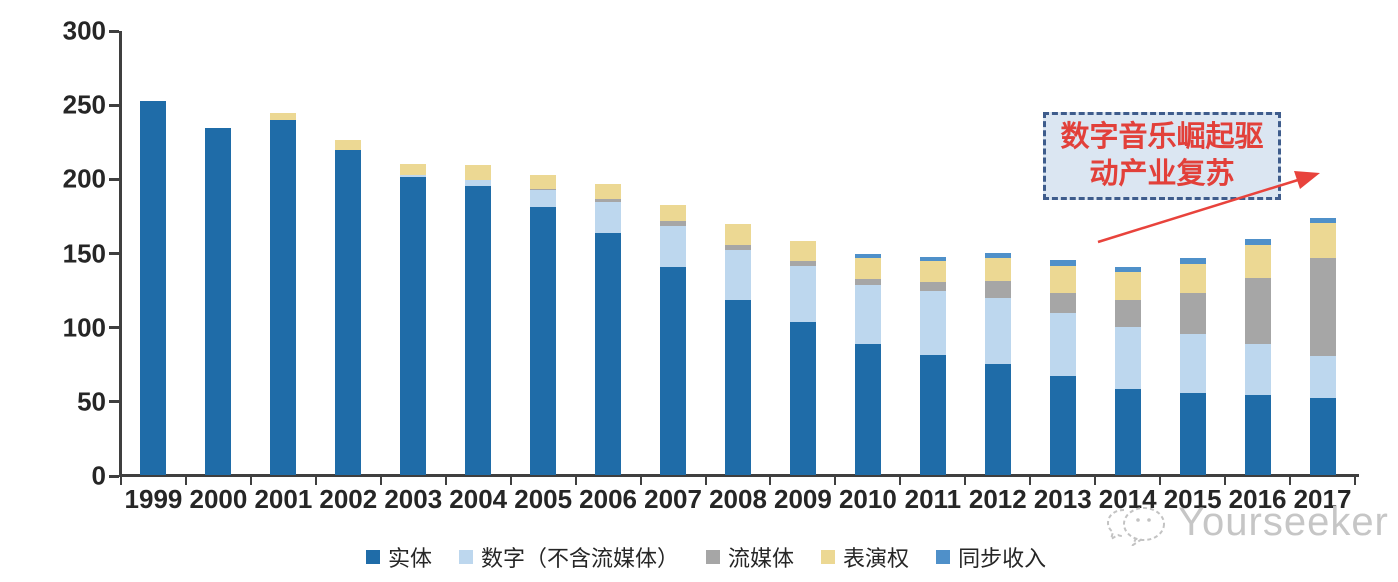  I want to click on legend-label: 流媒体, so click(761, 558).